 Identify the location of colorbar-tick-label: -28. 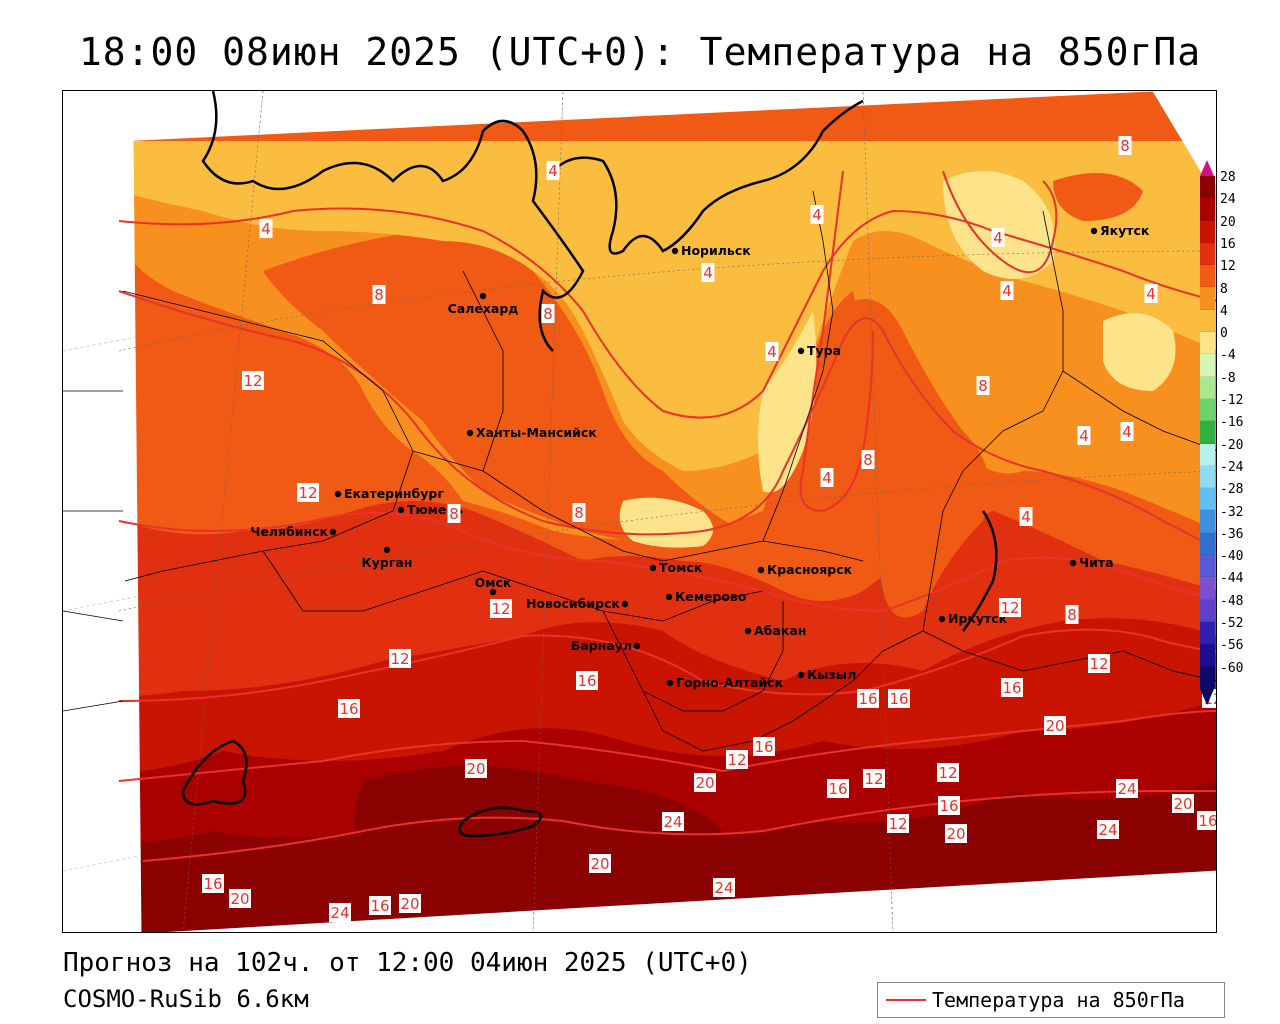
(1232, 490).